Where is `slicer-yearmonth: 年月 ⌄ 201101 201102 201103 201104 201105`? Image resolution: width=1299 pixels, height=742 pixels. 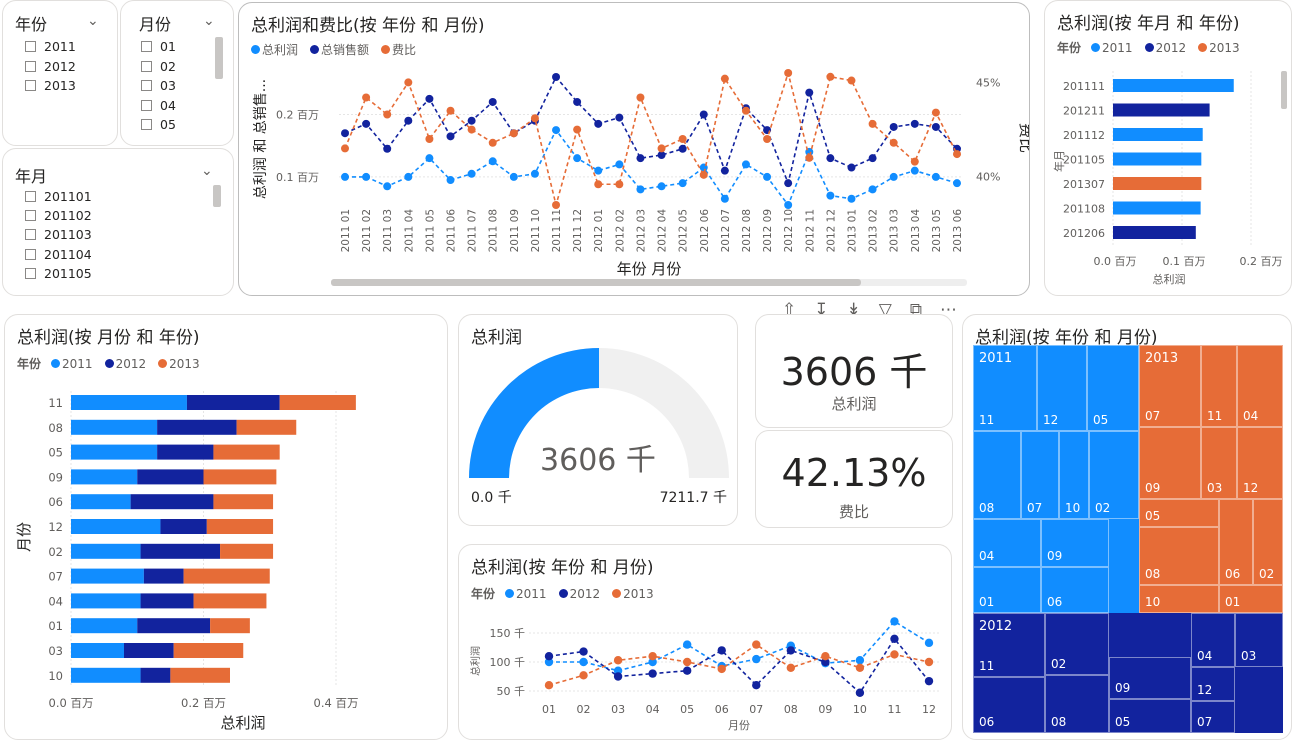 slicer-yearmonth: 年月 ⌄ 201101 201102 201103 201104 201105 is located at coordinates (118, 222).